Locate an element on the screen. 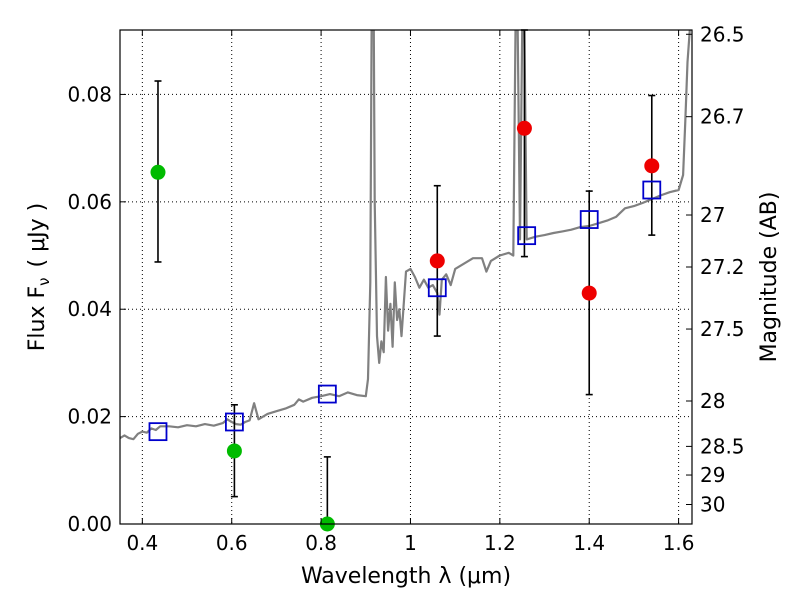 This screenshot has height=600, width=800. y-axis-label: Flux Fν ( μJy ) is located at coordinates (39, 277).